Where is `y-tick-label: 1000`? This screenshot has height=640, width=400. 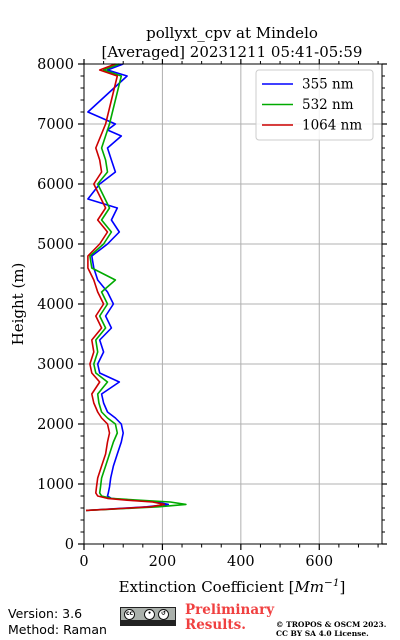 y-tick-label: 1000 is located at coordinates (55, 485).